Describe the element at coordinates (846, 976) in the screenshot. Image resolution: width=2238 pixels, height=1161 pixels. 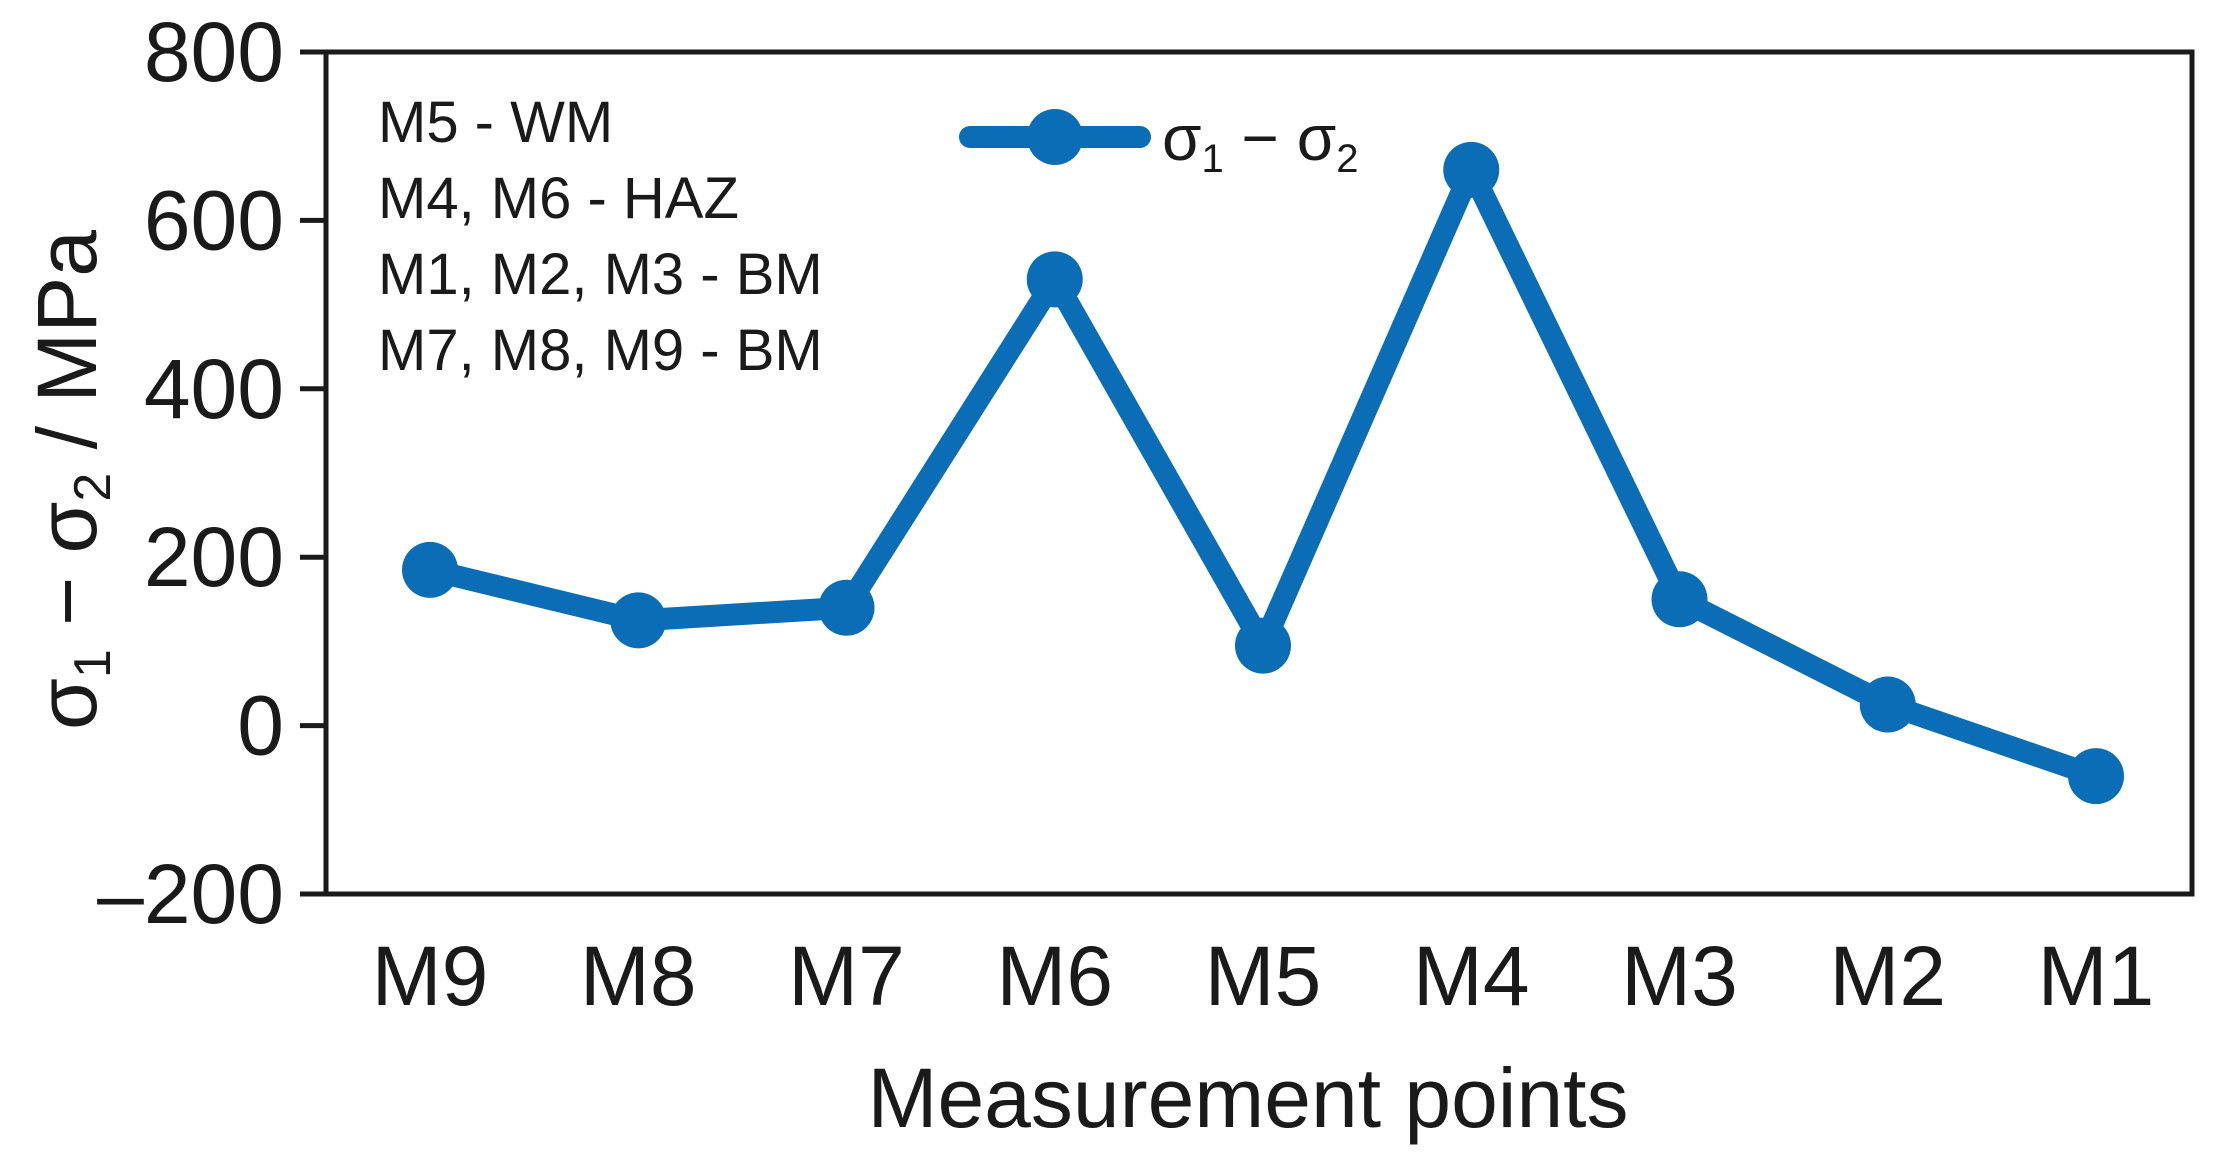
I see `x-tick-label: M7` at that location.